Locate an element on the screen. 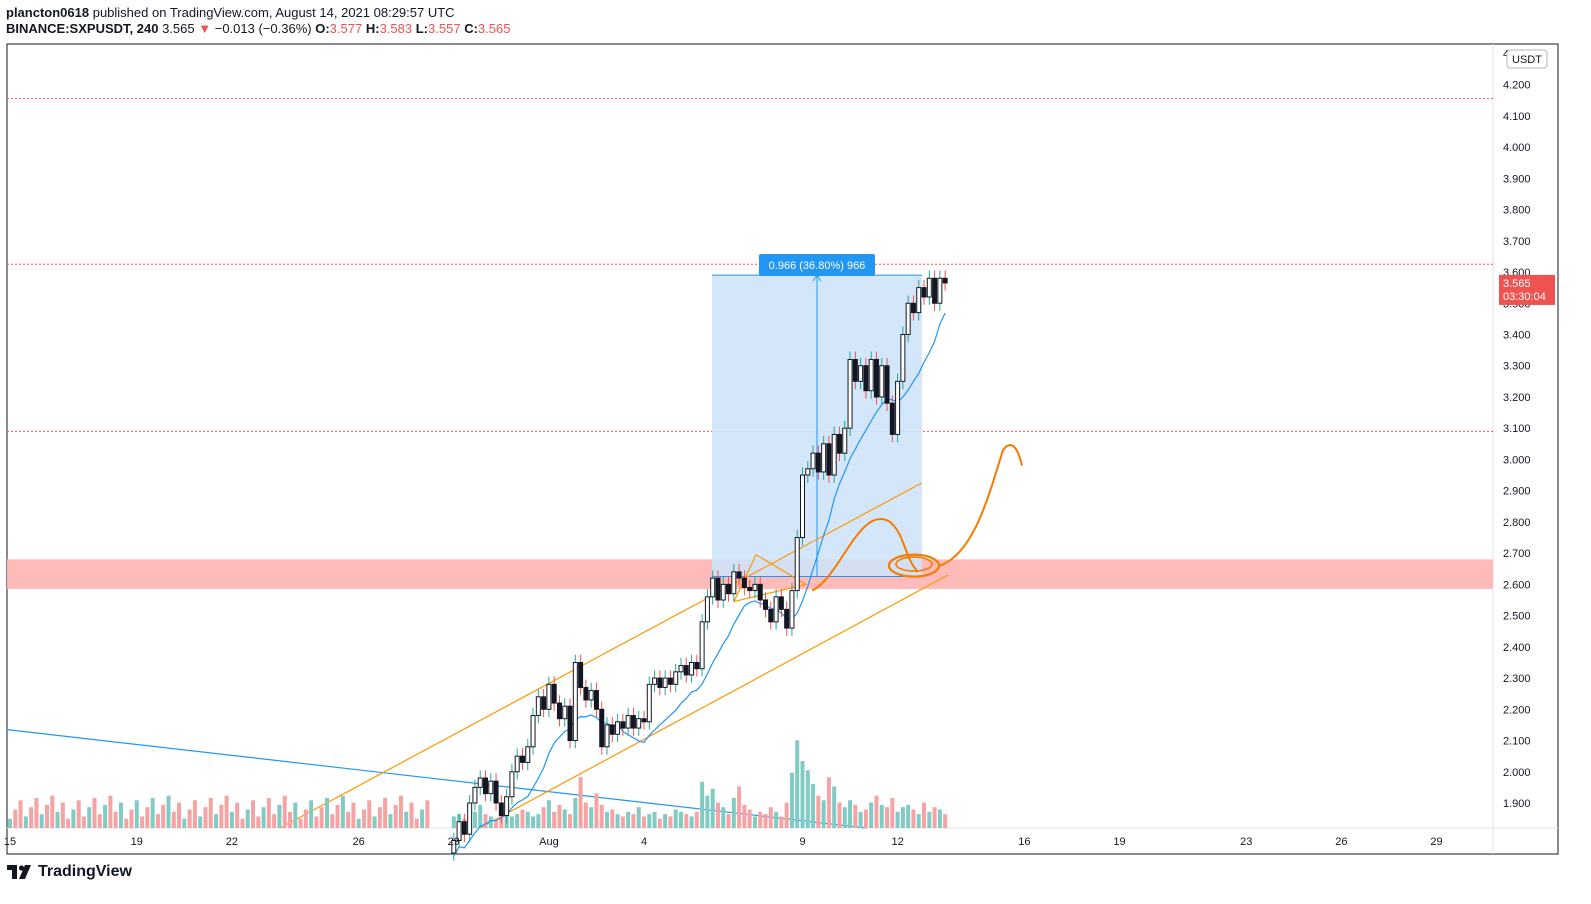  time-tick-label: 19 is located at coordinates (1119, 842).